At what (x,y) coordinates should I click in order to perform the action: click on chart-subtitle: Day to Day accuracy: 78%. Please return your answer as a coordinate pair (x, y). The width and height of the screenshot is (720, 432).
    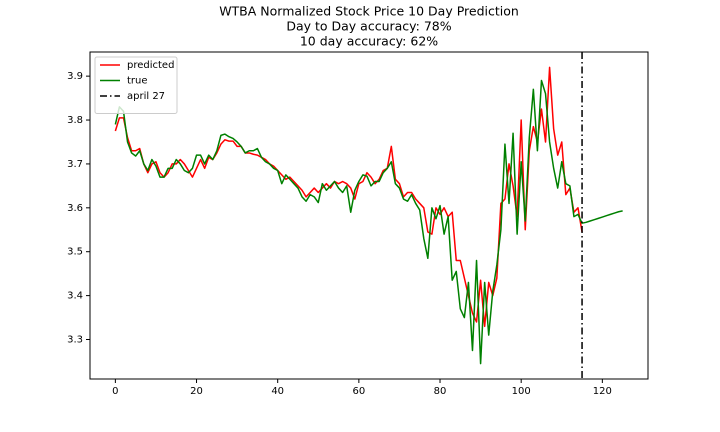
    Looking at the image, I should click on (368, 26).